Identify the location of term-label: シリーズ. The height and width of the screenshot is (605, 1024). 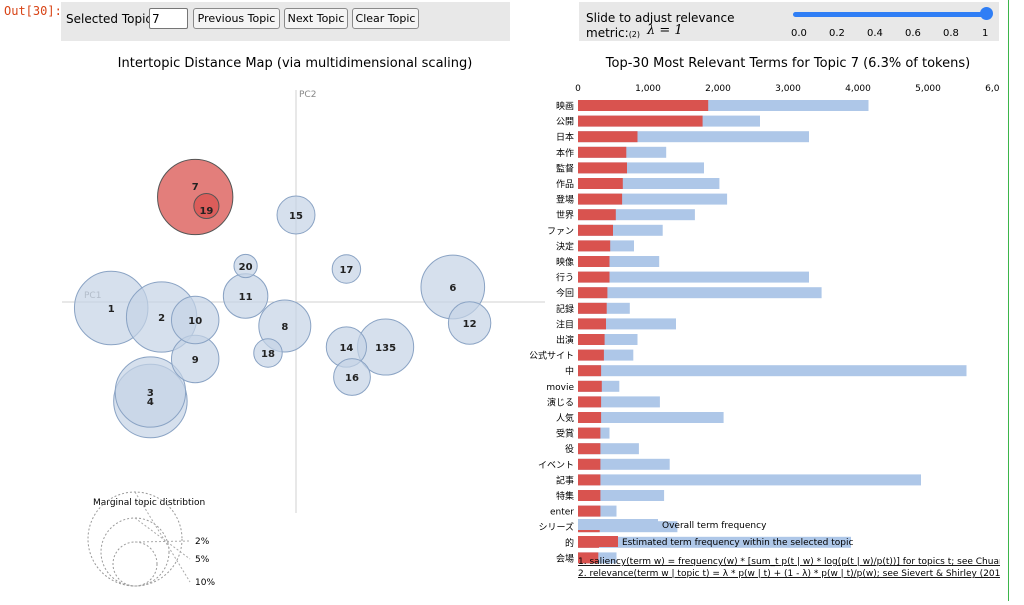
(556, 527).